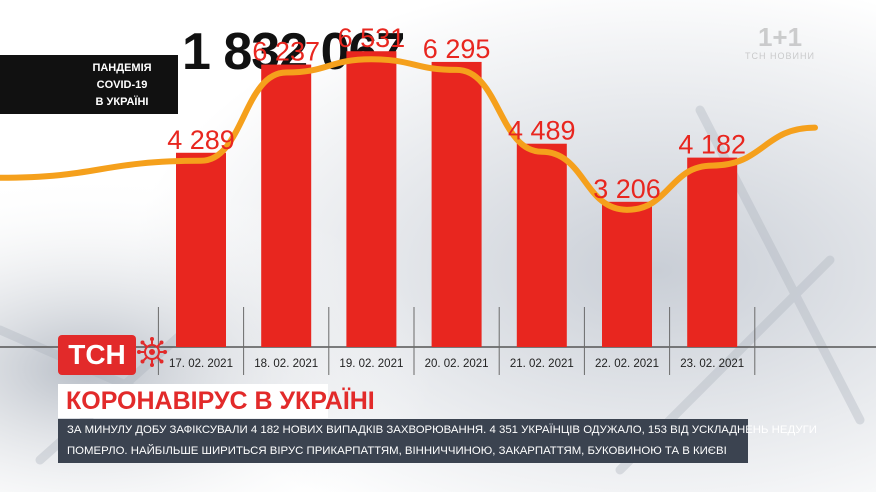 The height and width of the screenshot is (492, 876). I want to click on data-label: 4 489, so click(542, 131).